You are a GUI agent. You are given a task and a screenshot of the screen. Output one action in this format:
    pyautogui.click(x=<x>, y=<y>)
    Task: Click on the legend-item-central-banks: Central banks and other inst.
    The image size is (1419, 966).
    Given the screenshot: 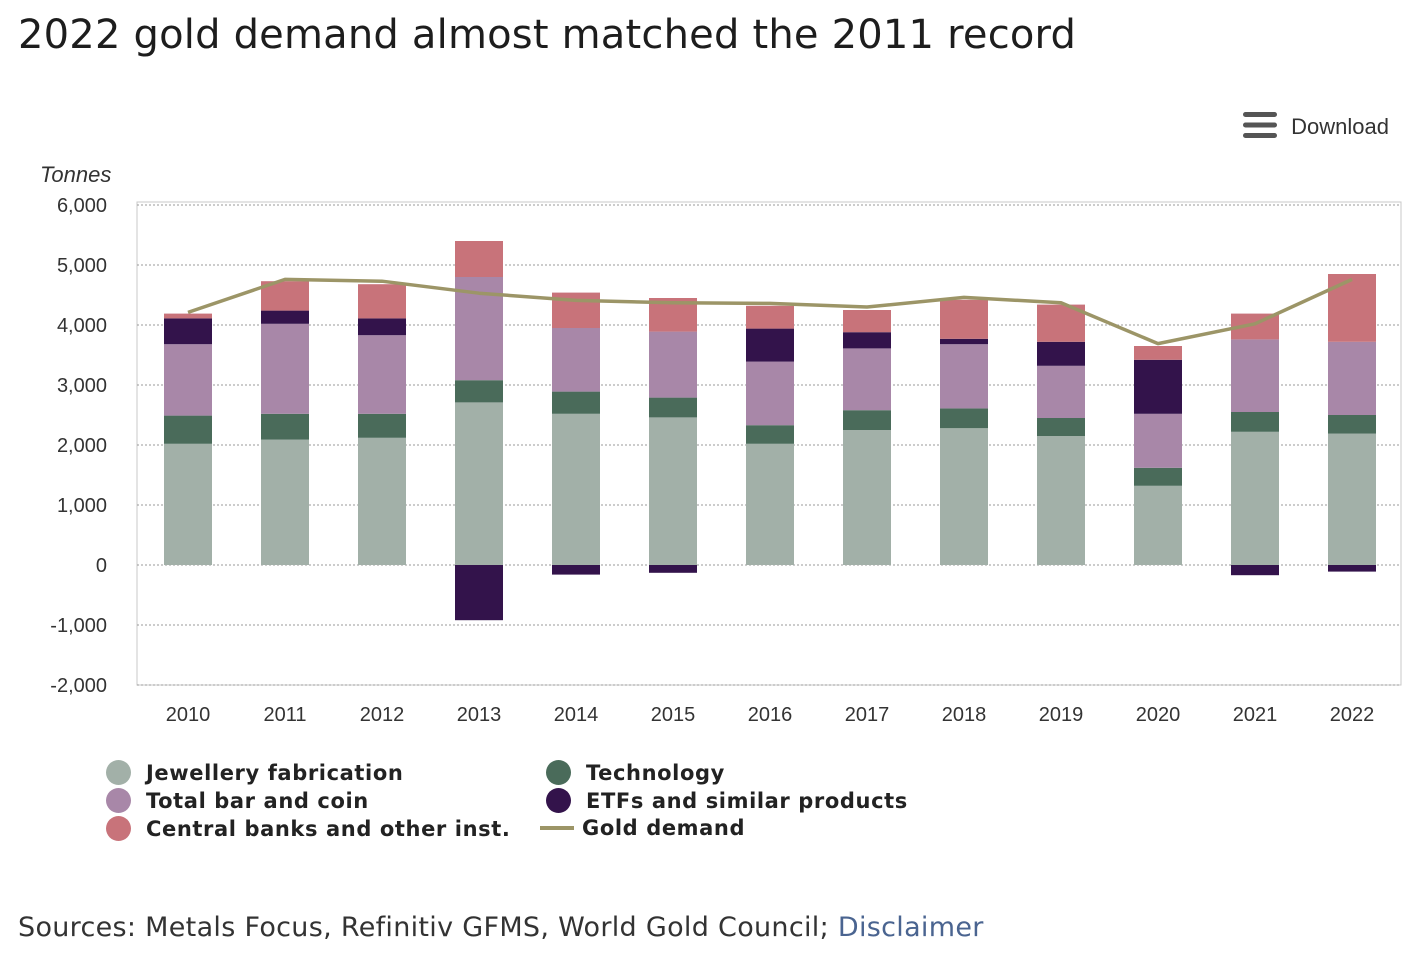 What is the action you would take?
    pyautogui.click(x=308, y=828)
    